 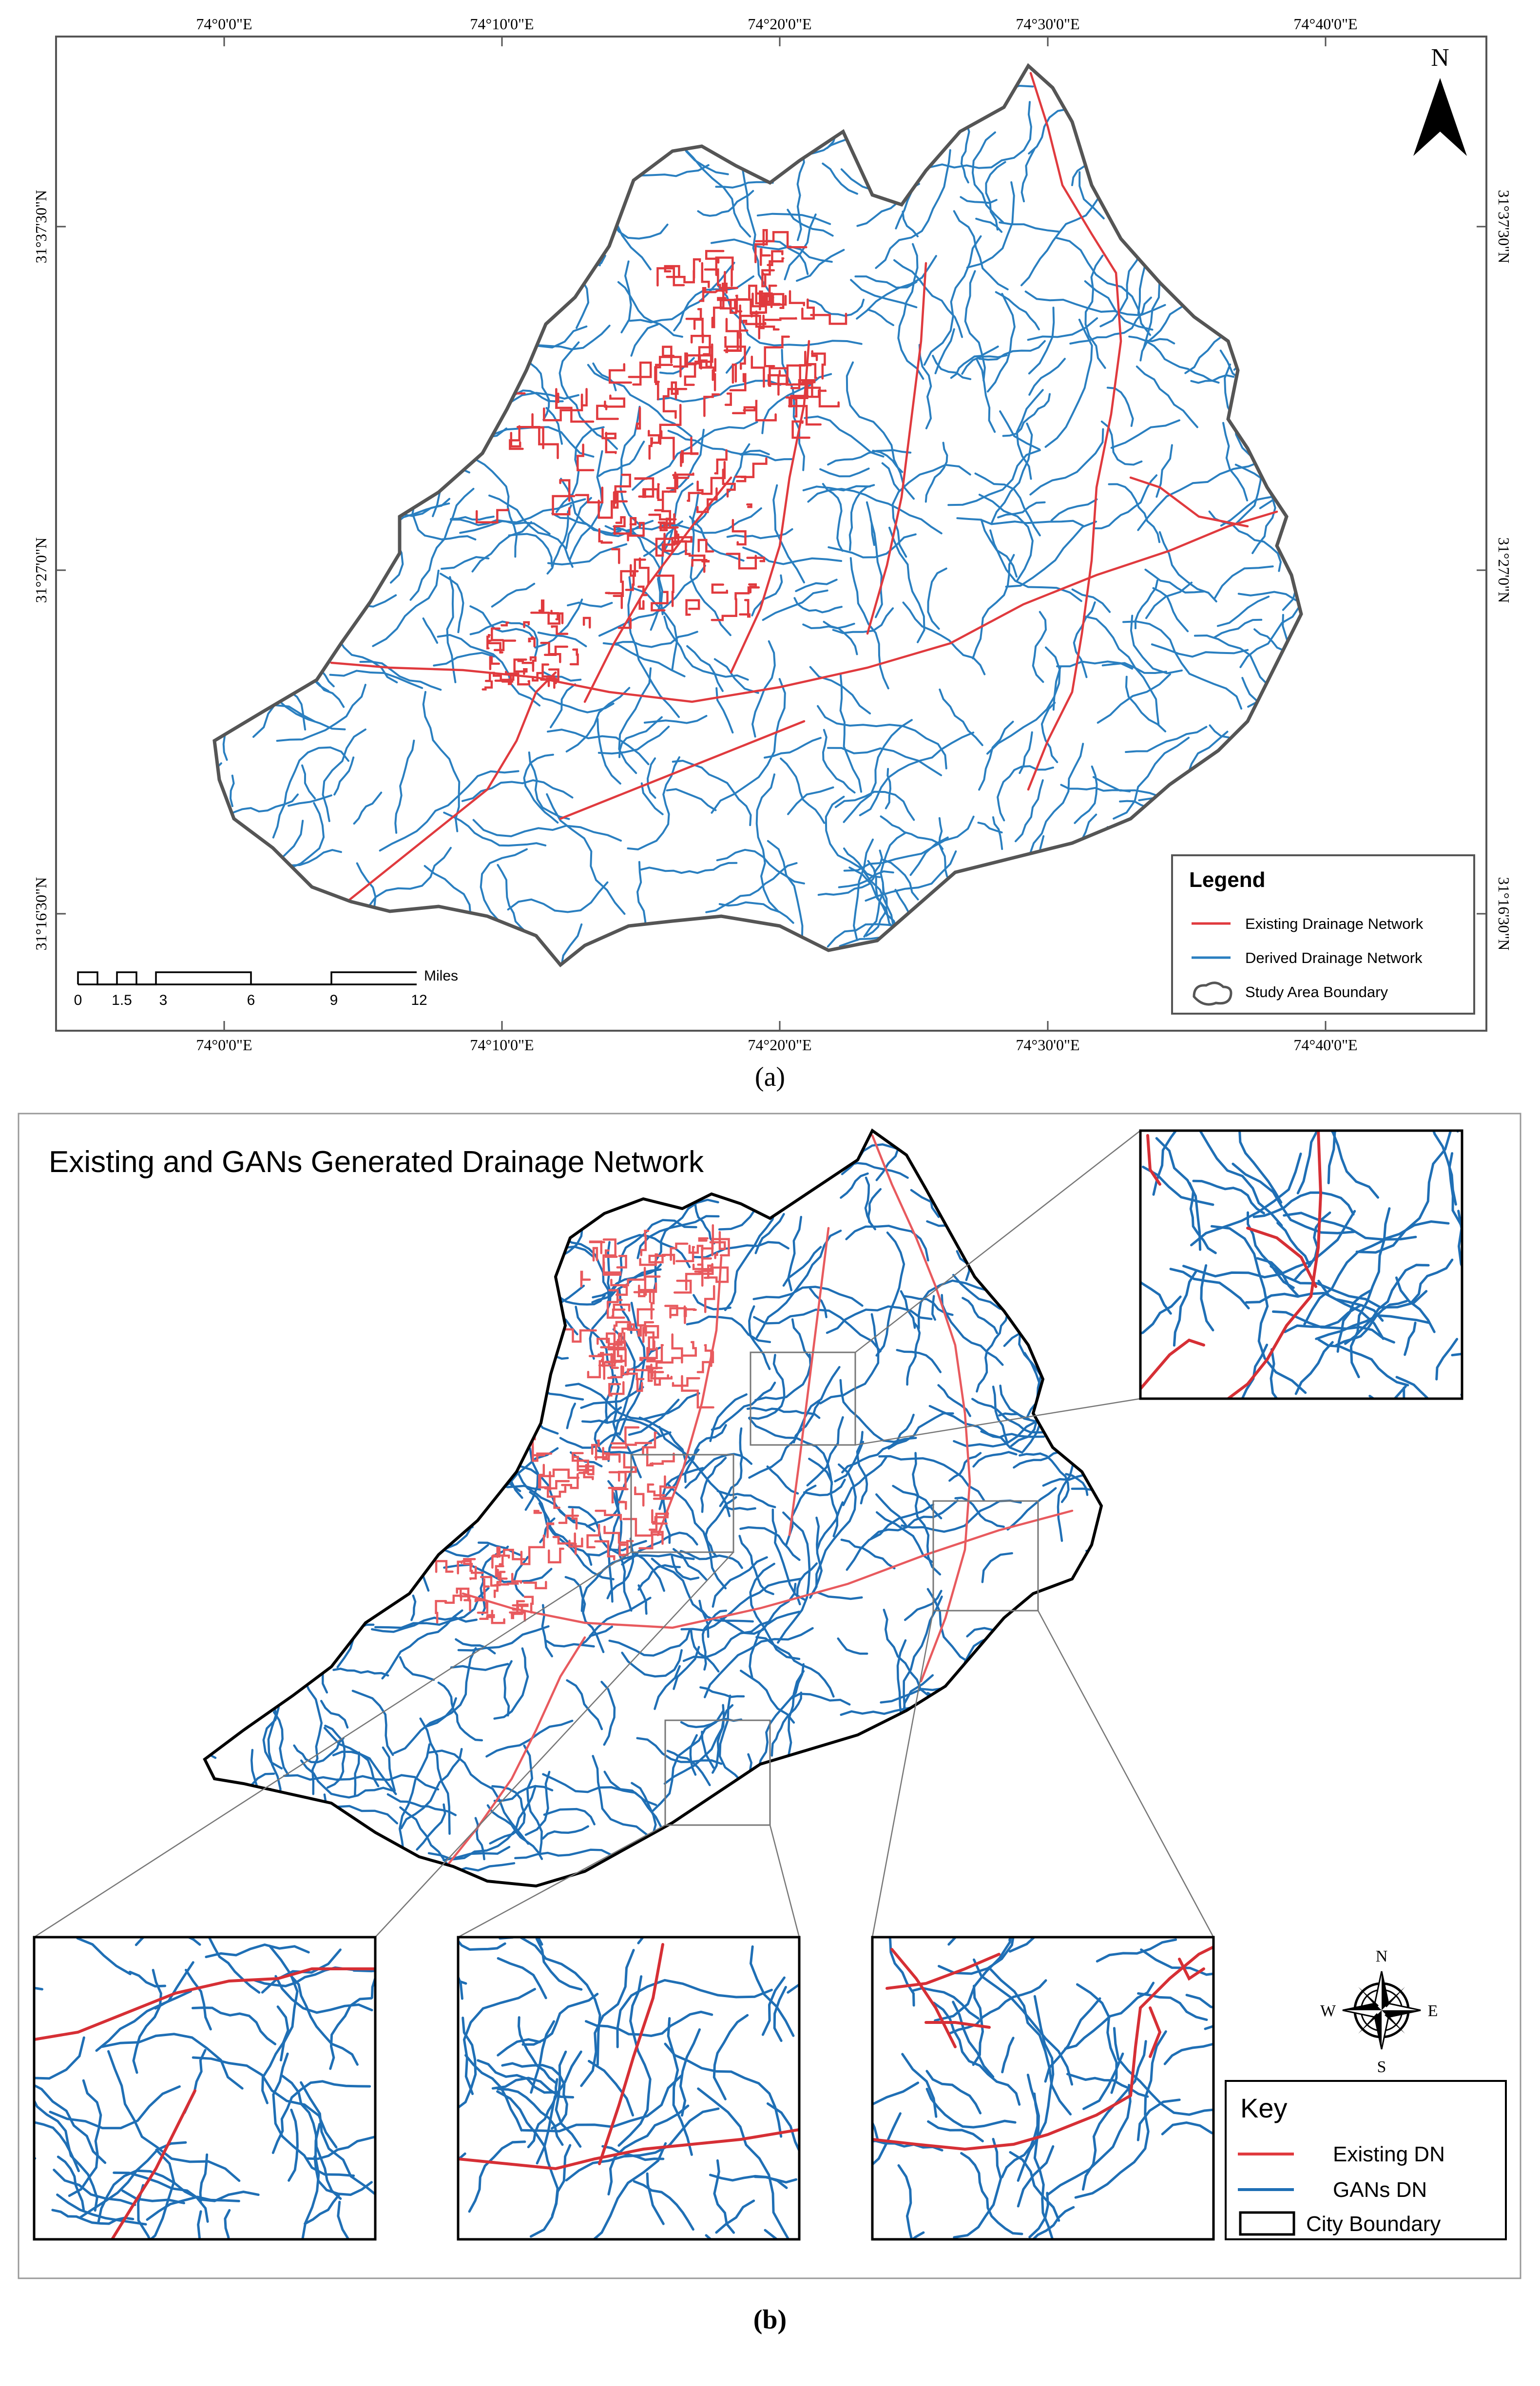 What do you see at coordinates (779, 24) in the screenshot?
I see `lon-tick-top-3: 74°20'0"E` at bounding box center [779, 24].